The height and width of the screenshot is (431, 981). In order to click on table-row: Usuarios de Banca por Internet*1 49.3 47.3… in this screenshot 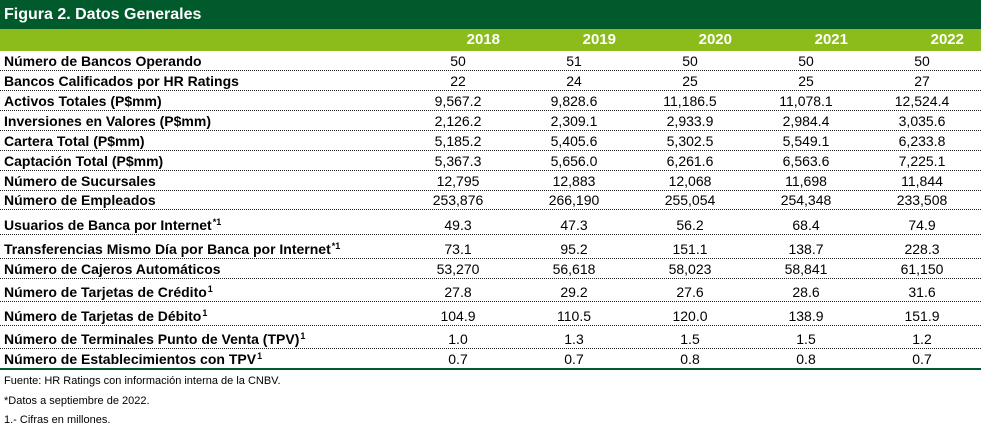, I will do `click(490, 222)`.